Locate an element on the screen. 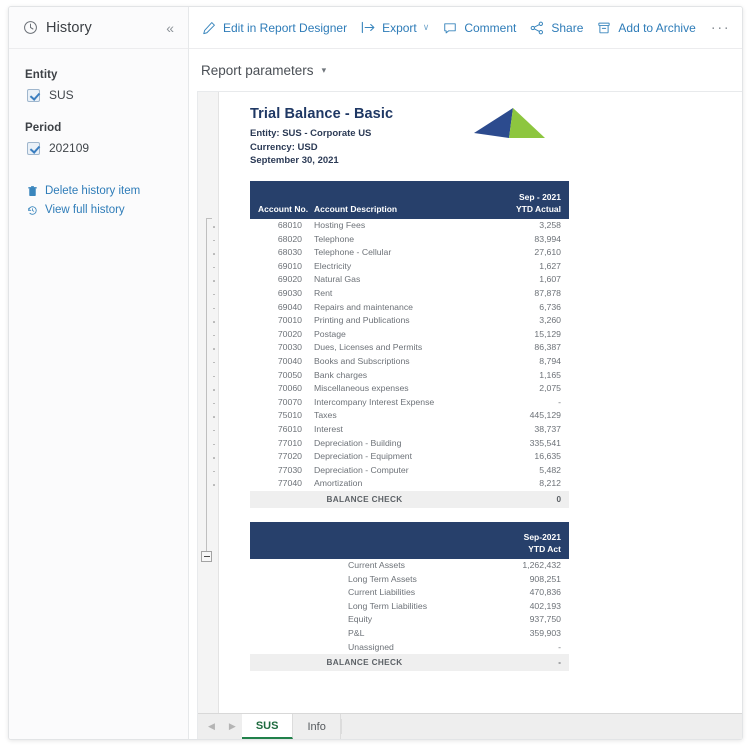  balance-check-row: BALANCE CHECK 0 is located at coordinates (409, 499).